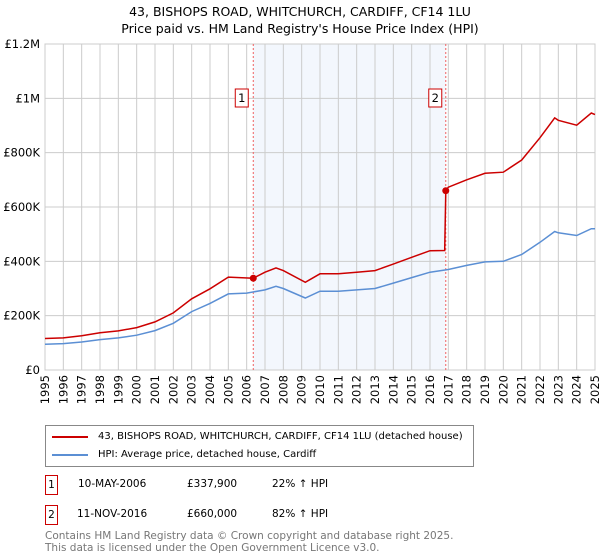  I want to click on x-tick-label: 2024, so click(577, 389).